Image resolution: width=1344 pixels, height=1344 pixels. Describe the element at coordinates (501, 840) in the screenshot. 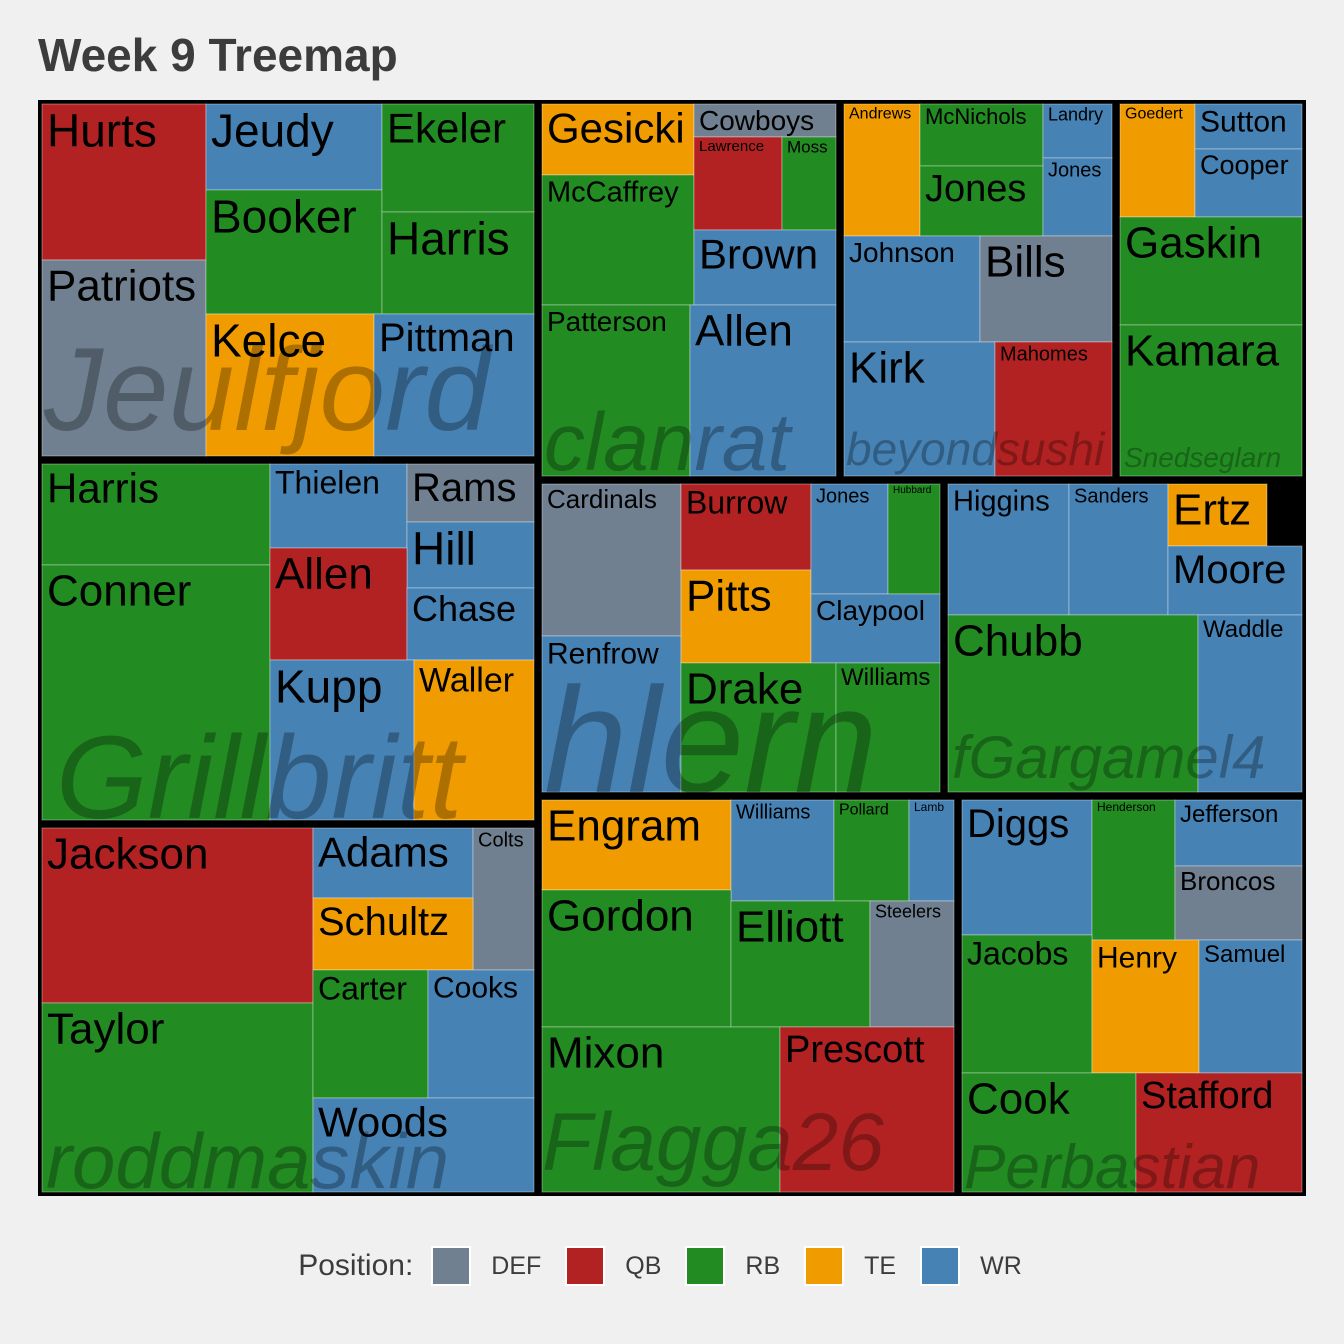

I see `player-label-colts: Colts` at that location.